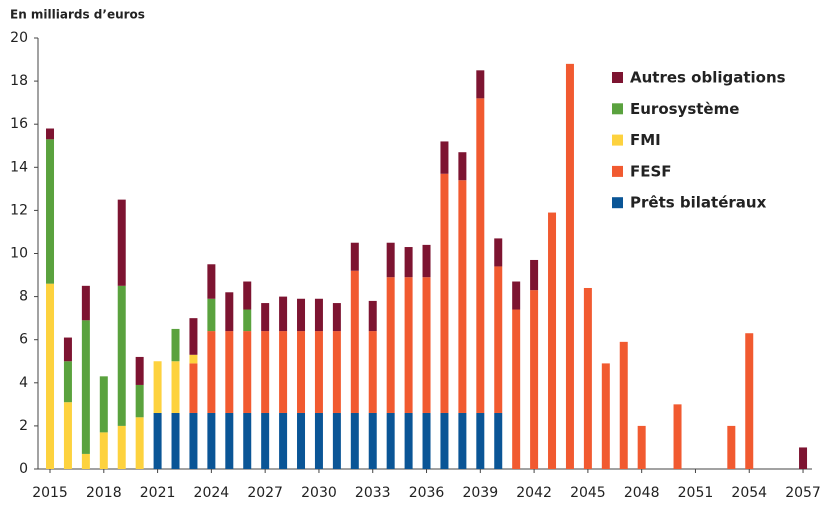  What do you see at coordinates (642, 493) in the screenshot?
I see `x-tick-label: 2048` at bounding box center [642, 493].